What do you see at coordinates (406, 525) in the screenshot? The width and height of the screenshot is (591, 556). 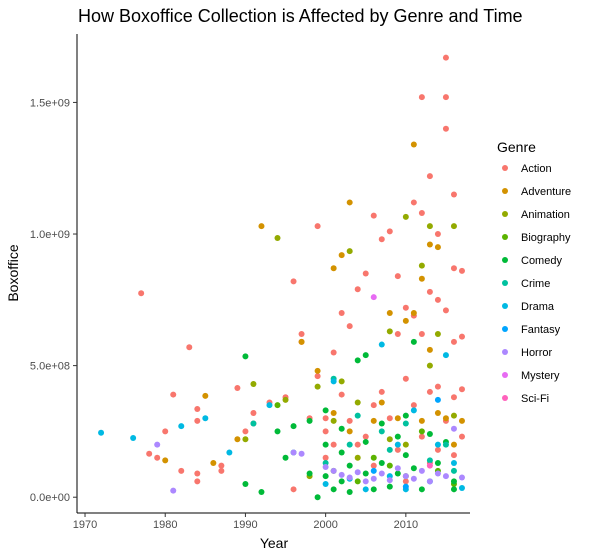 I see `x-tick-label: 2010` at bounding box center [406, 525].